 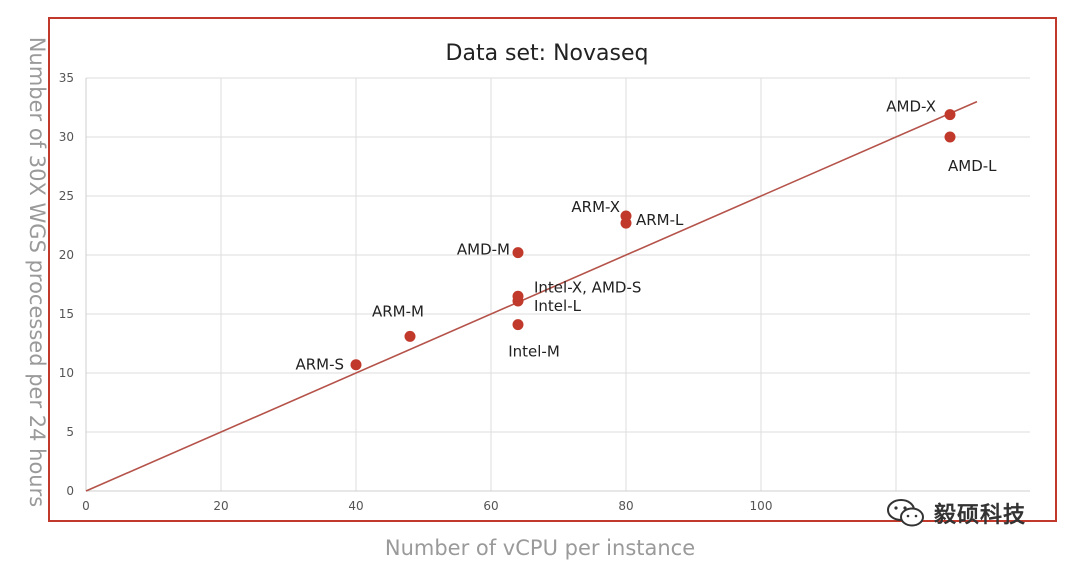 What do you see at coordinates (319, 365) in the screenshot?
I see `point-label: ARM-S` at bounding box center [319, 365].